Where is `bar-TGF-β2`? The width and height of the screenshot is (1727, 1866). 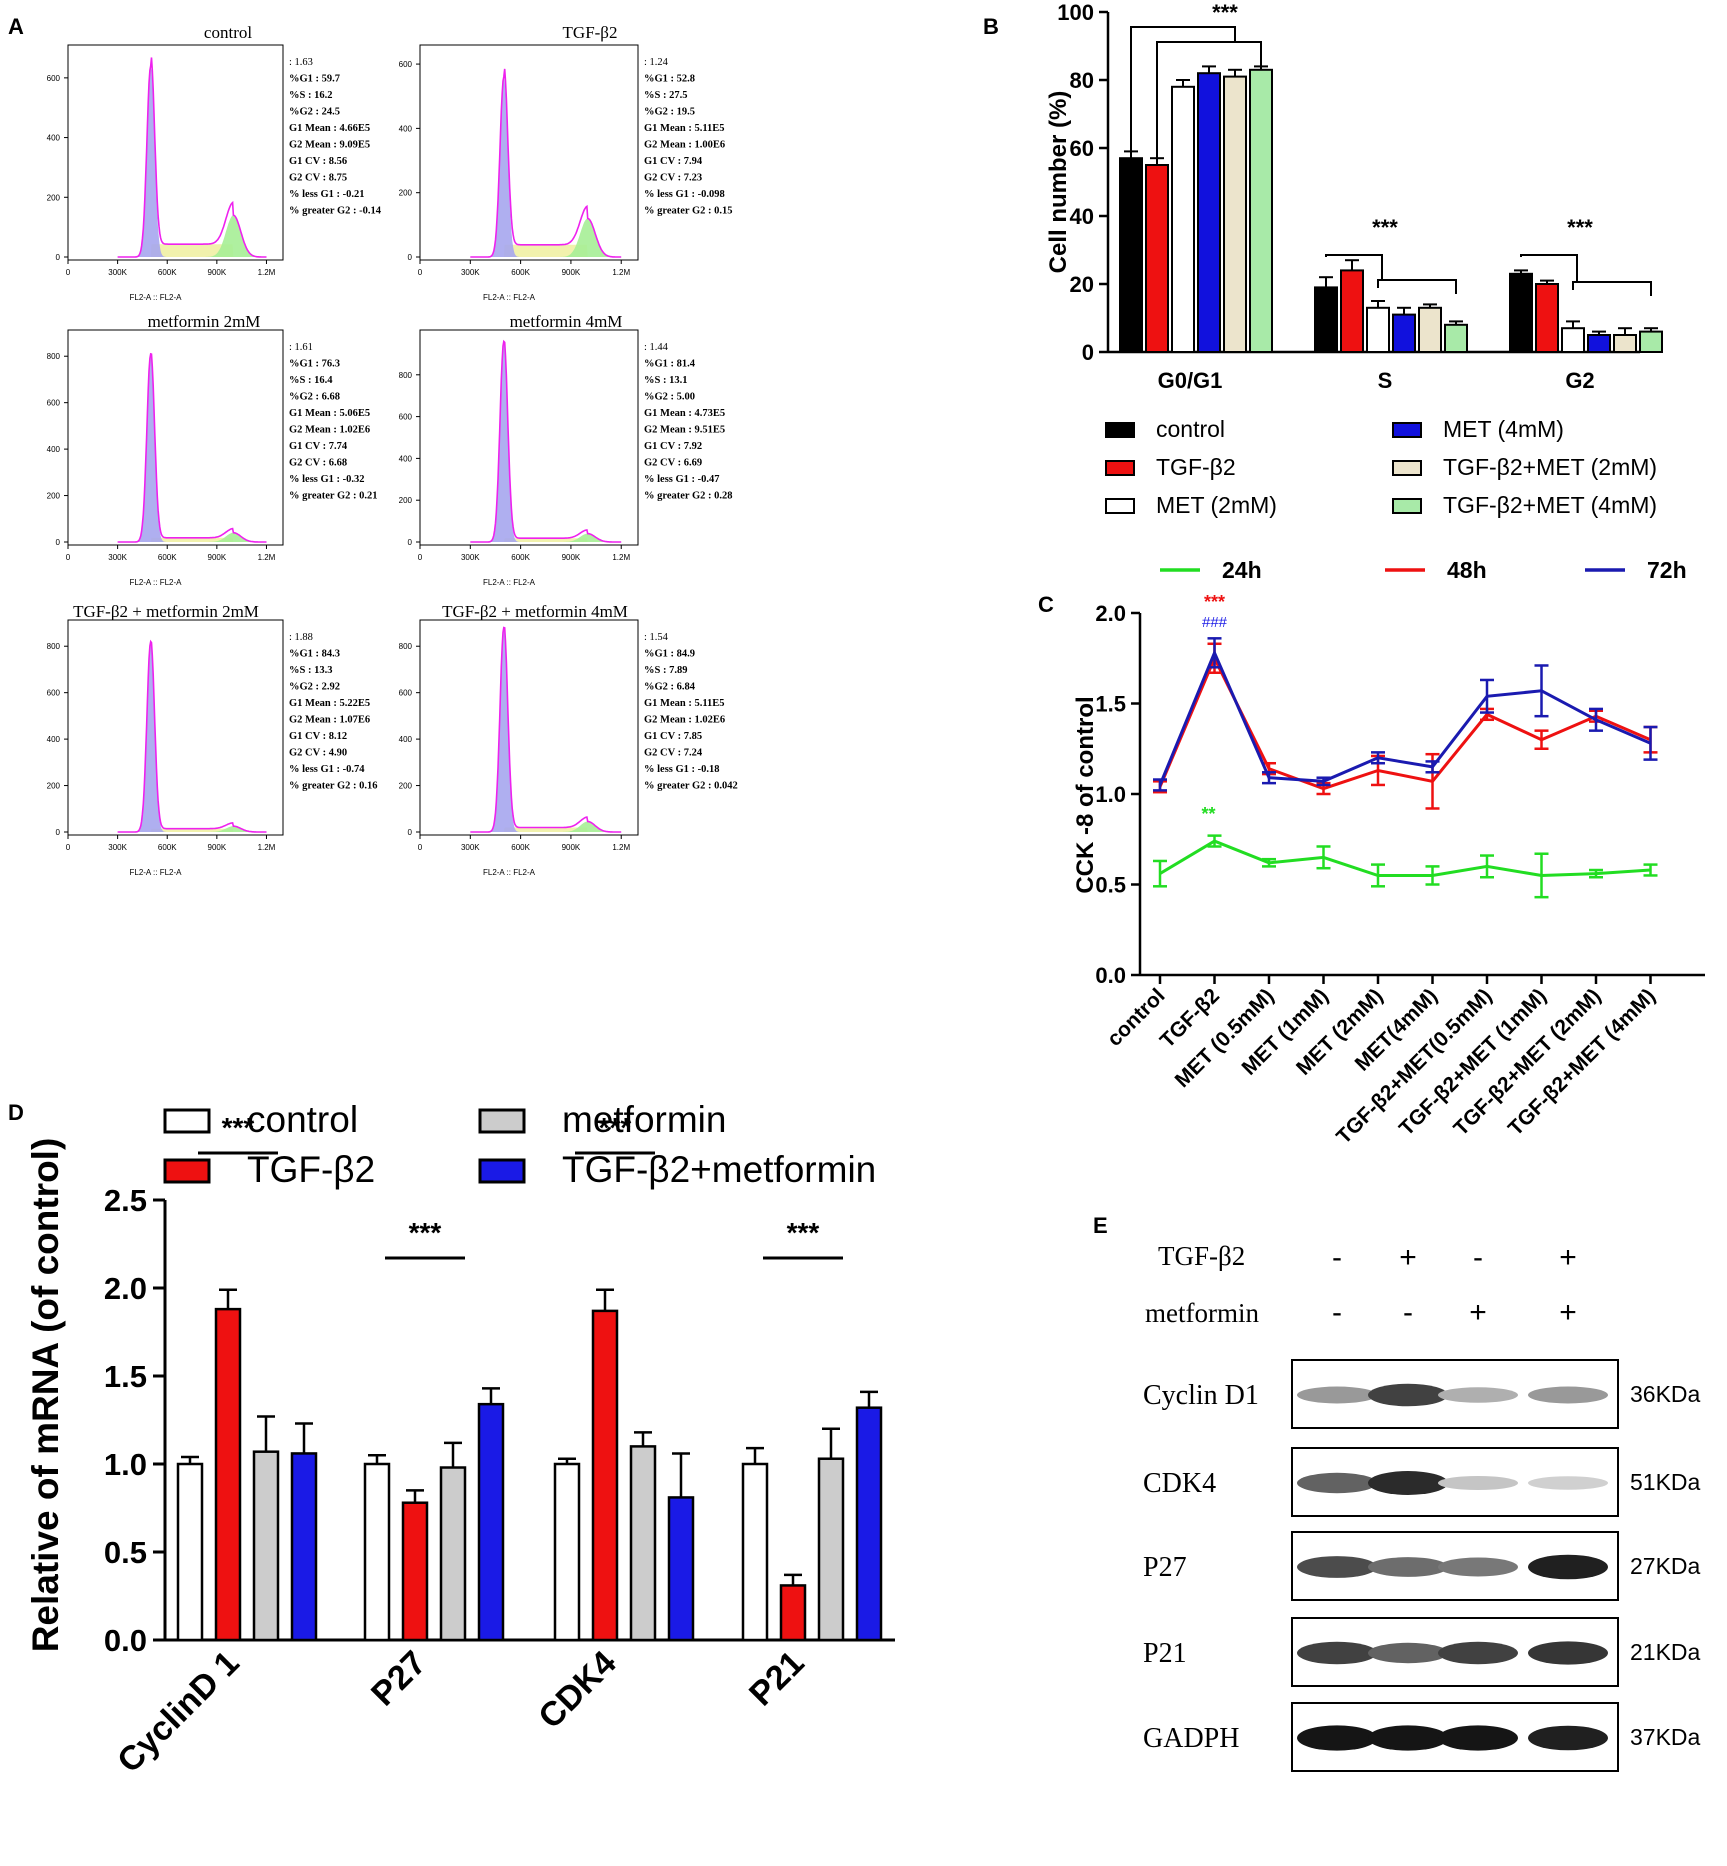 bar-TGF-β2 is located at coordinates (605, 1475).